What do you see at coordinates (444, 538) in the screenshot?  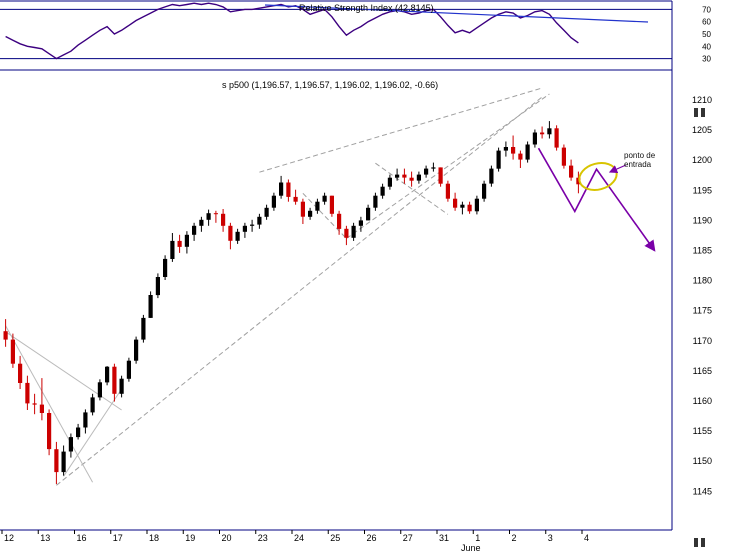 I see `x-axis-day-label: 31` at bounding box center [444, 538].